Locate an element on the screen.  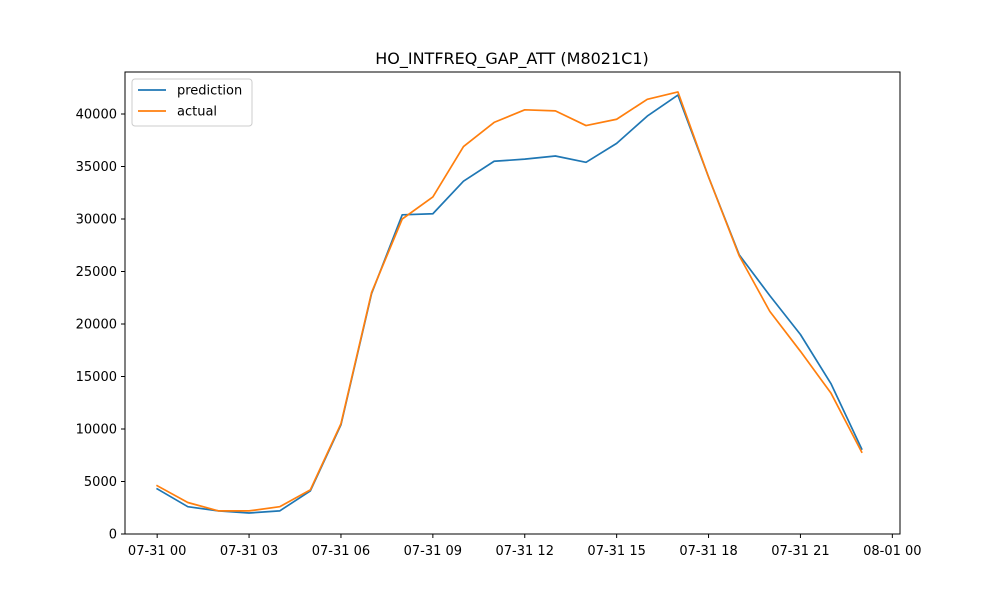
legend: prediction actual is located at coordinates (192, 102).